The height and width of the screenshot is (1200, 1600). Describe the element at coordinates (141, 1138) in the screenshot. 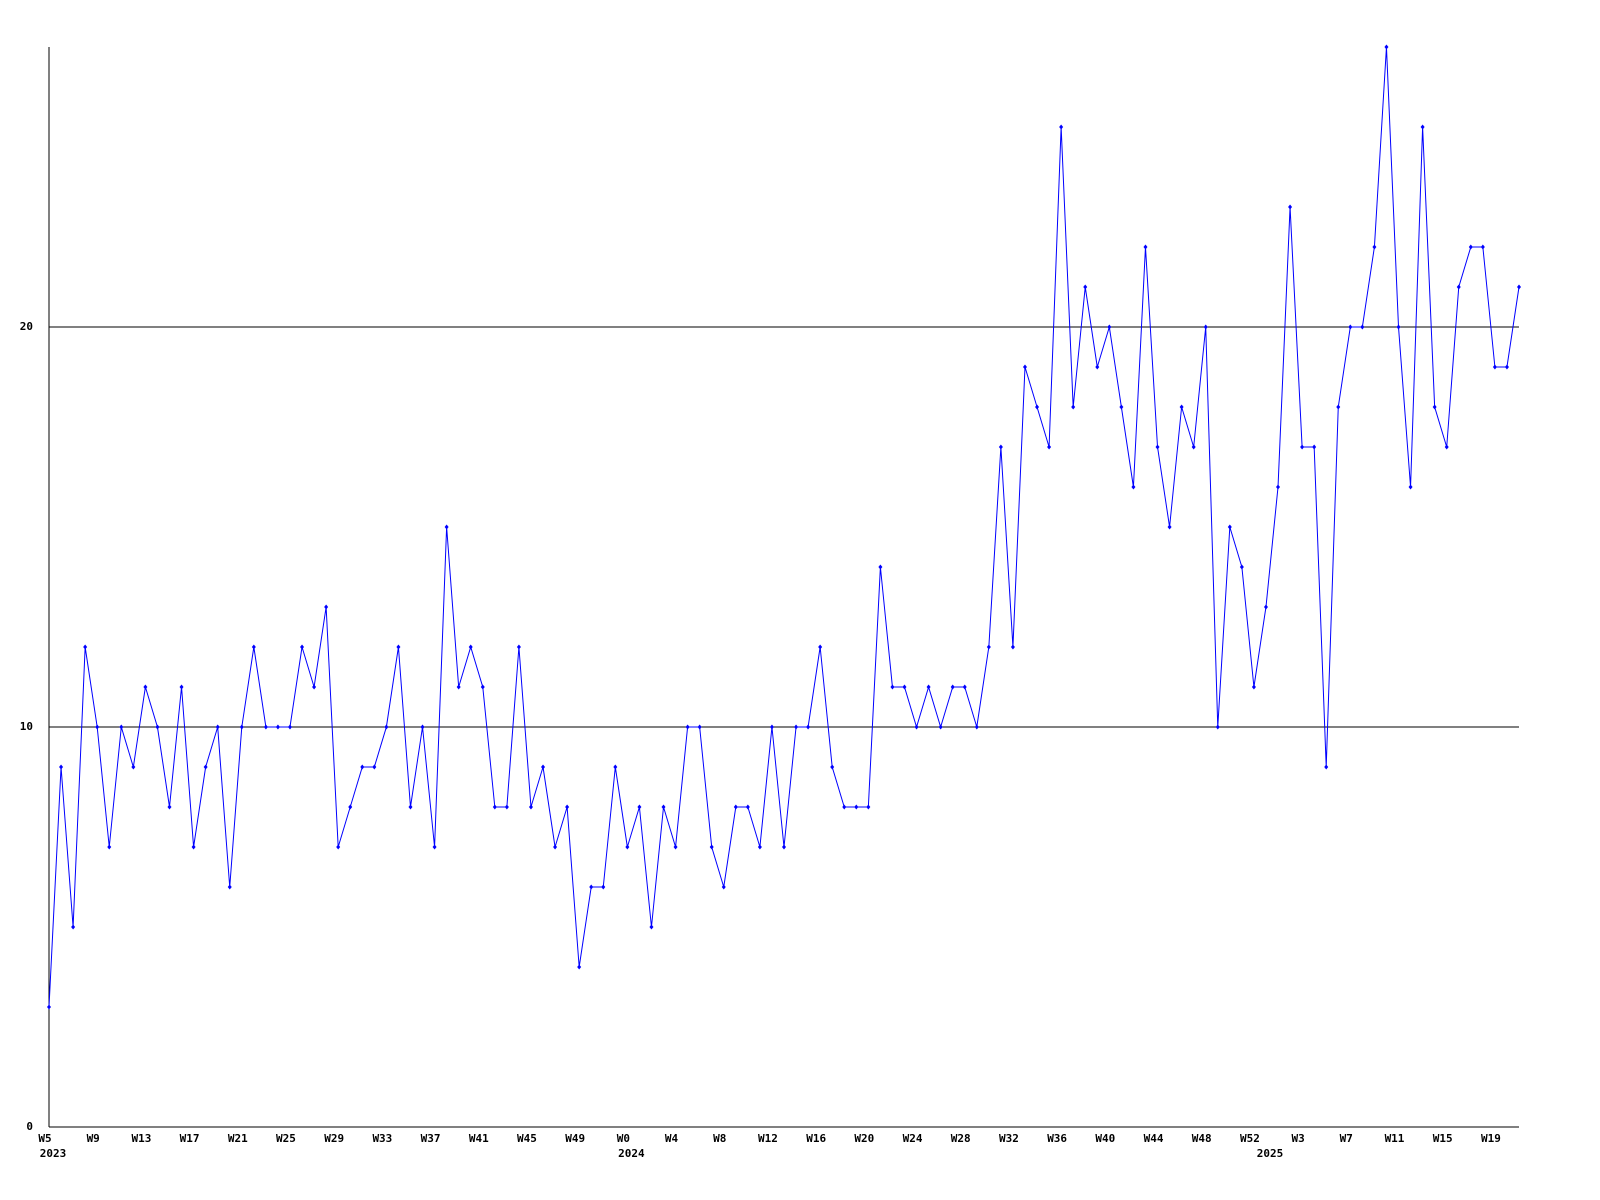

I see `x-tick-label: W13` at that location.